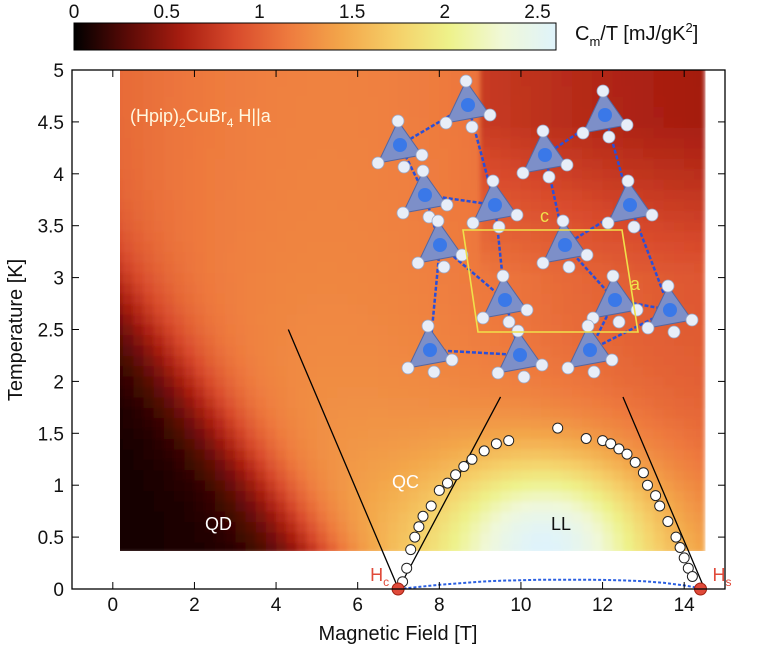  What do you see at coordinates (276, 605) in the screenshot?
I see `x-tick-label: 4` at bounding box center [276, 605].